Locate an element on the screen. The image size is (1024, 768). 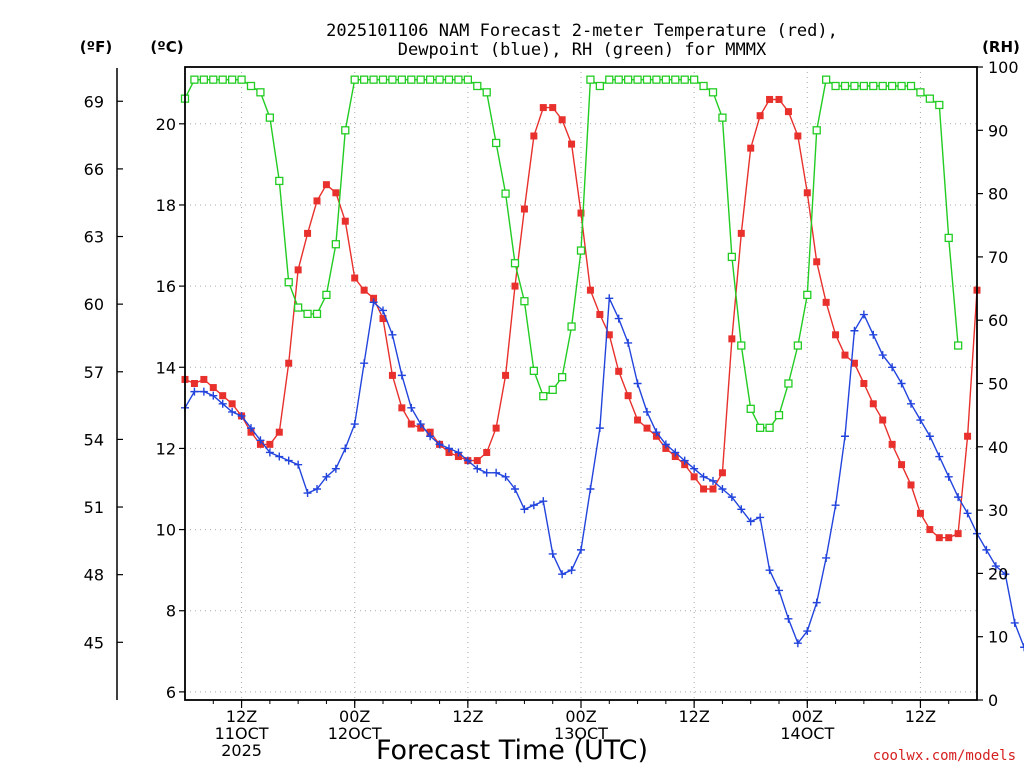
celsius-tick-label: 10 is located at coordinates (166, 530).